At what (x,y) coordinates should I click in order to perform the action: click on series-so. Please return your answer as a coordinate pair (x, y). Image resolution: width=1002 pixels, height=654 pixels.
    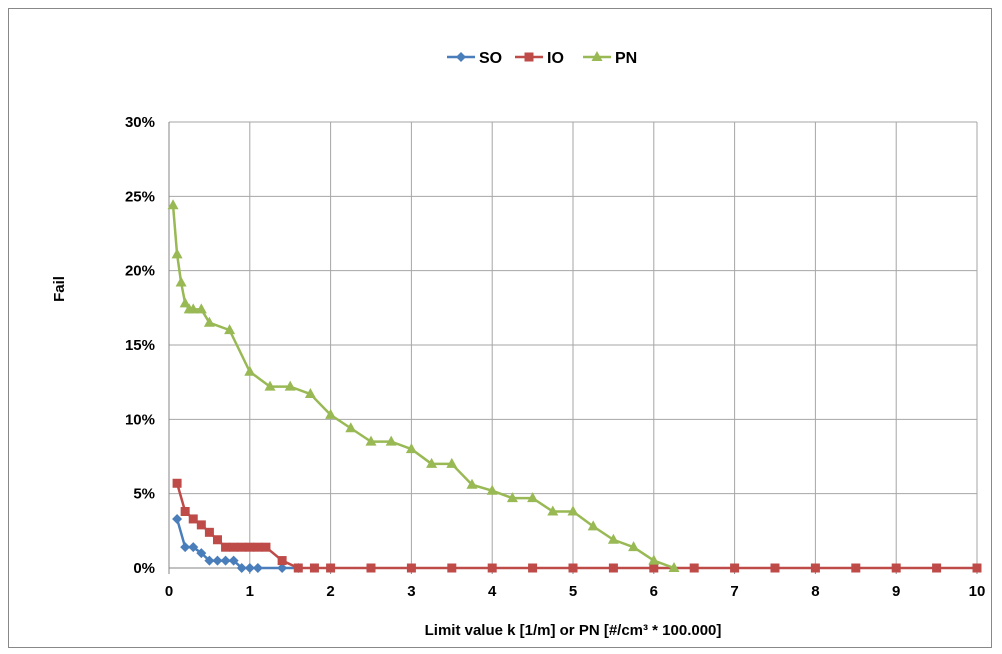
    Looking at the image, I should click on (238, 543).